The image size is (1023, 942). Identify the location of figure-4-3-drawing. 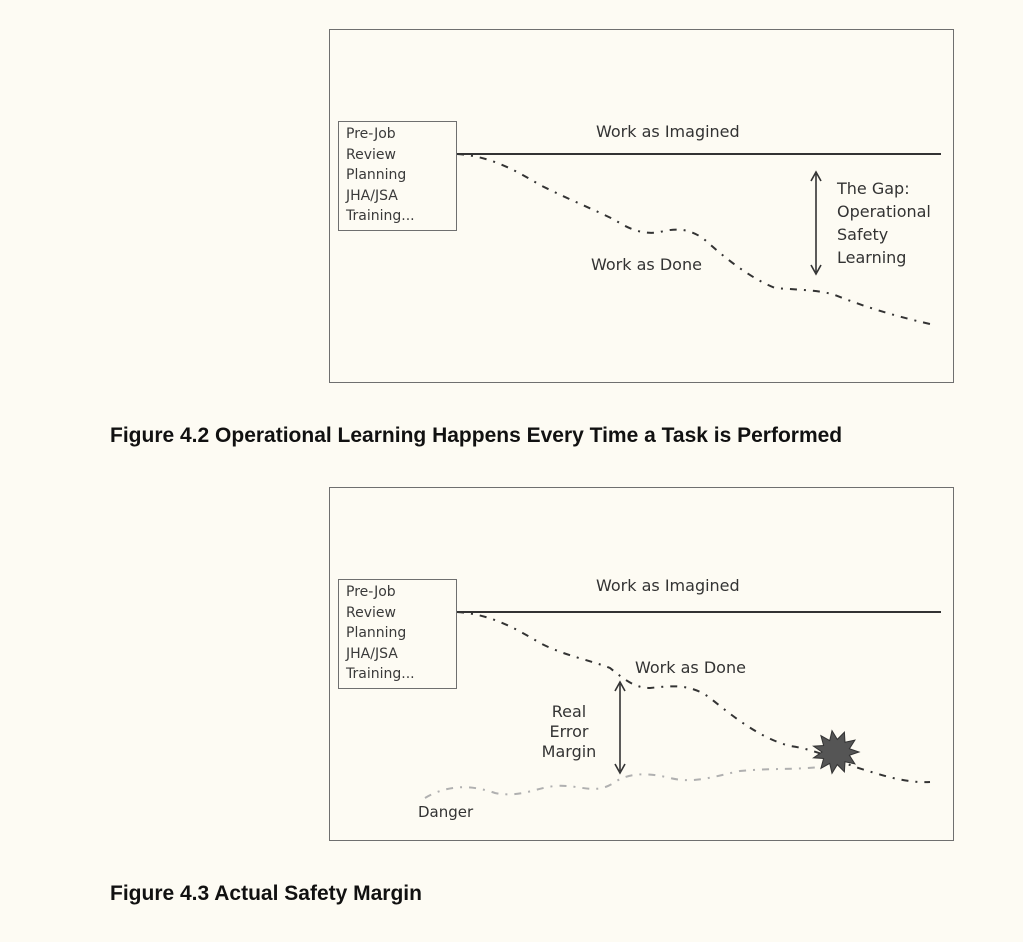
(682, 705).